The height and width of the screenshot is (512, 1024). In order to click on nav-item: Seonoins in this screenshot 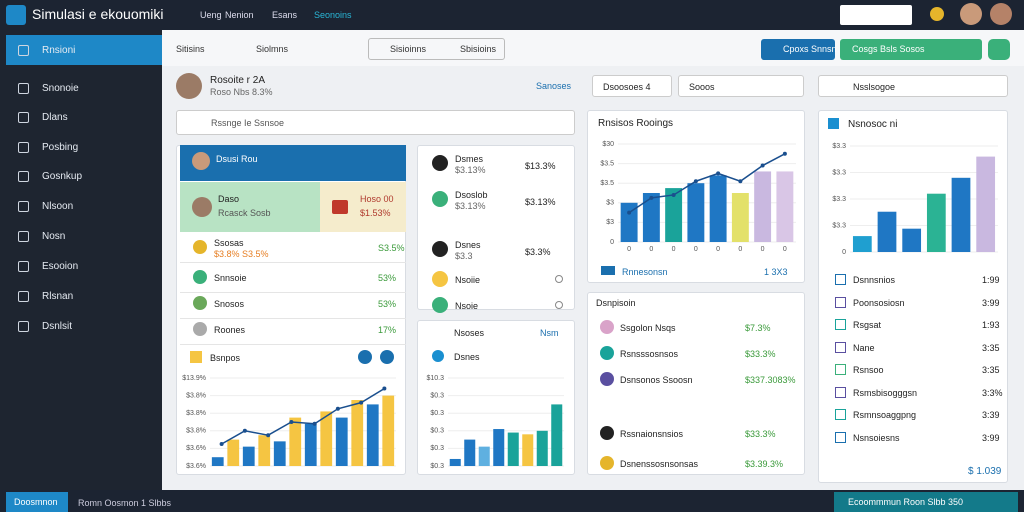, I will do `click(333, 15)`.